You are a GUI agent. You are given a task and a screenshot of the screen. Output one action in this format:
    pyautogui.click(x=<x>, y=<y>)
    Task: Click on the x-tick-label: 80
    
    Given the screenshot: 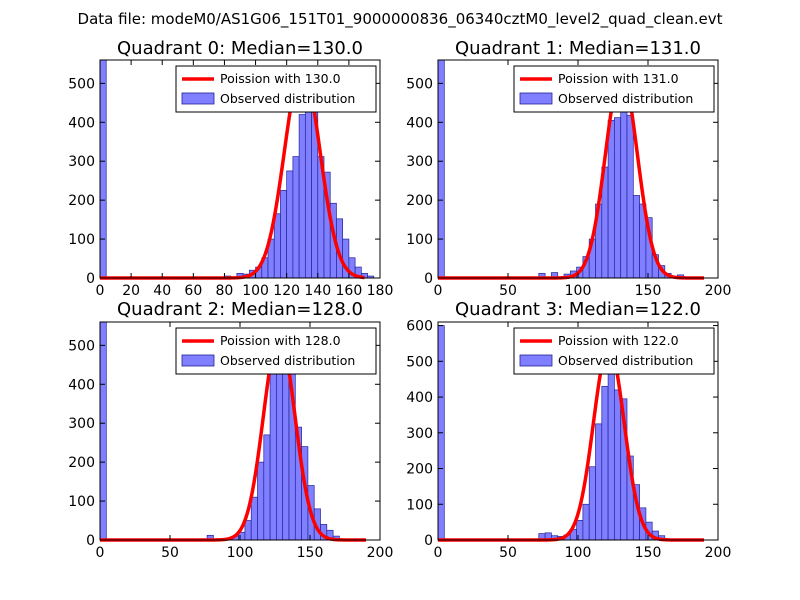 What is the action you would take?
    pyautogui.click(x=225, y=291)
    